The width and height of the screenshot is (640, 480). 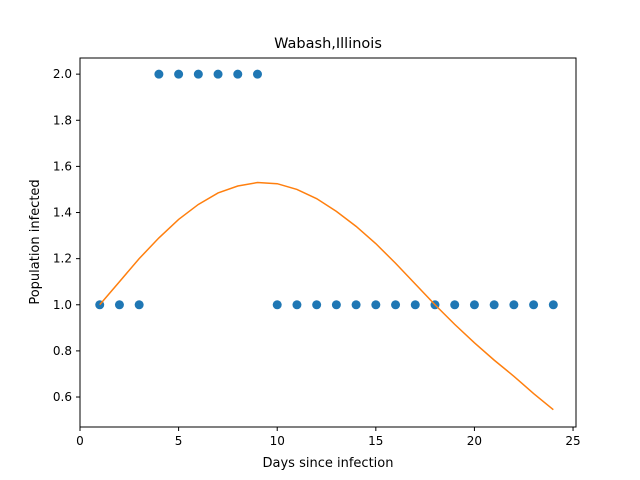 I want to click on x-axis-label: Days since infection, so click(x=328, y=463).